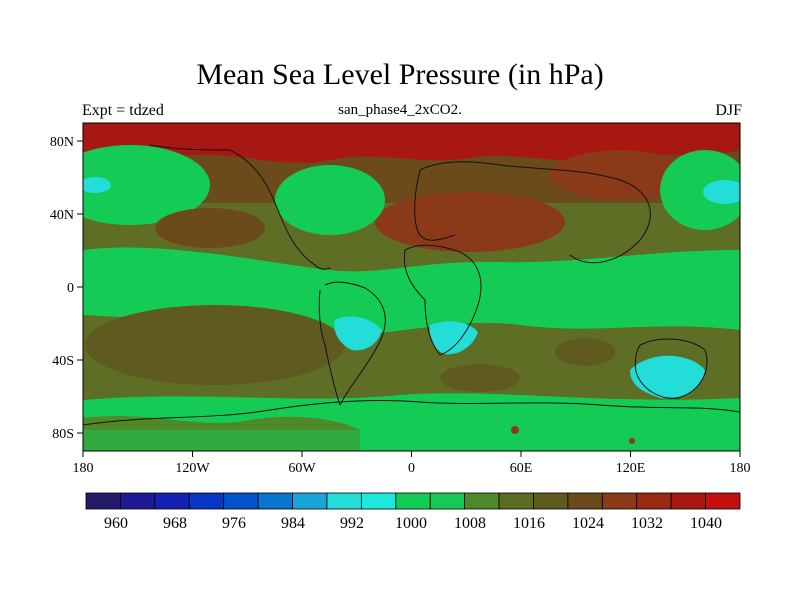 The width and height of the screenshot is (800, 600). Describe the element at coordinates (521, 468) in the screenshot. I see `lon-tick-label: 60E` at that location.